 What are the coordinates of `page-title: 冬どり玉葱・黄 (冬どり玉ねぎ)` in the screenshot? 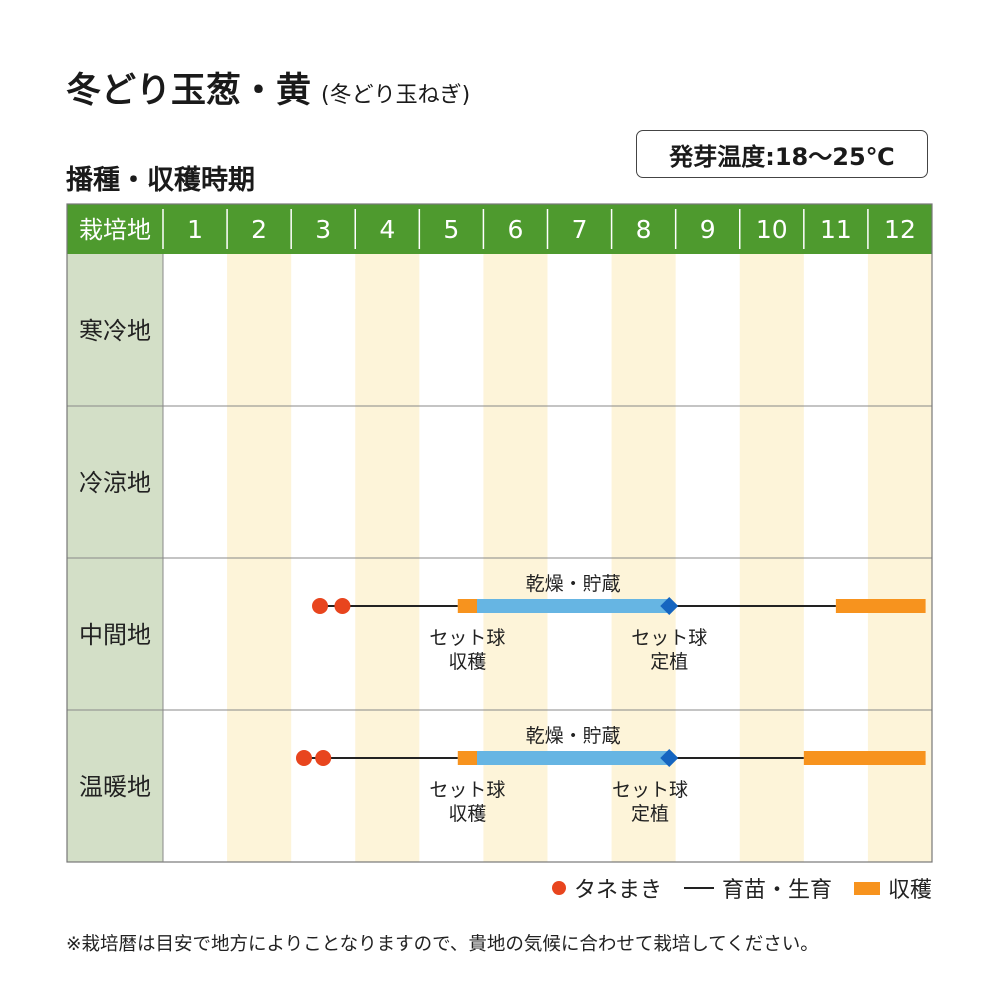 It's located at (268, 87).